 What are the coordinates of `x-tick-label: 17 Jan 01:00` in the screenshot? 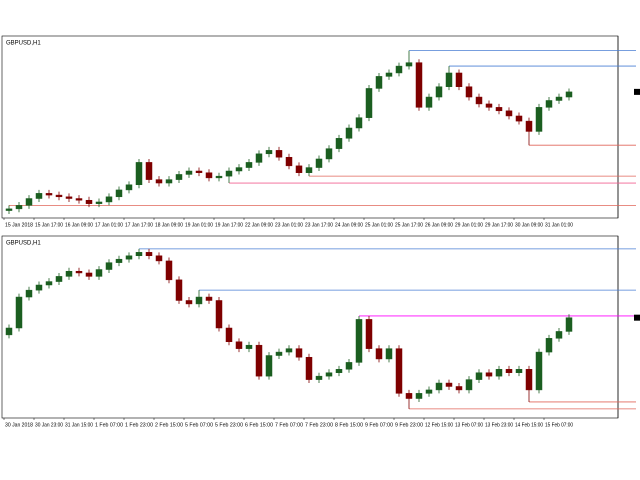 It's located at (109, 225).